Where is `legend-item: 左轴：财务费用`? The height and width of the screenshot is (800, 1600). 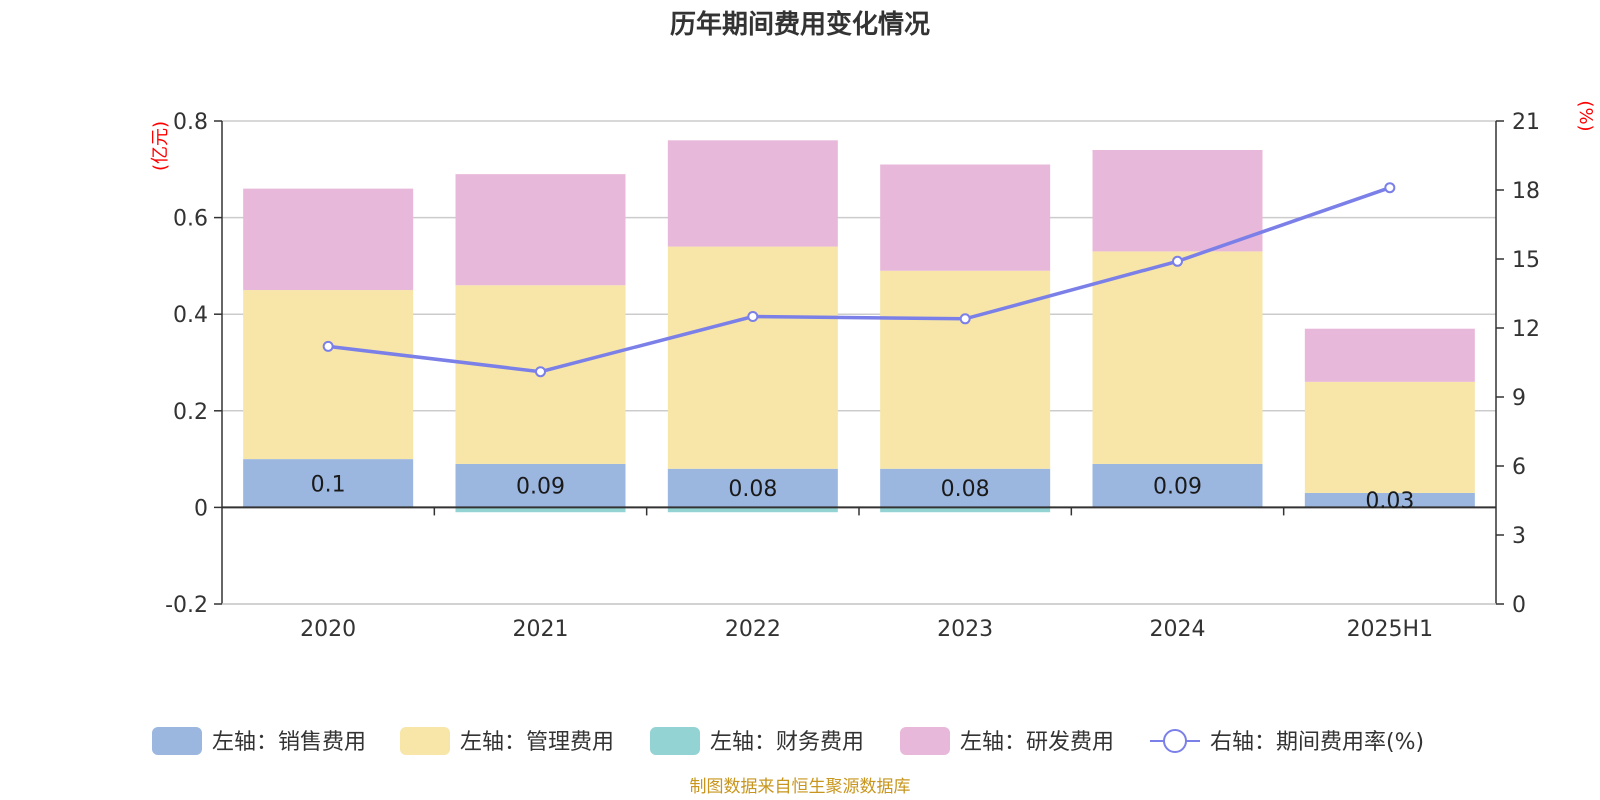 legend-item: 左轴：财务费用 is located at coordinates (757, 741).